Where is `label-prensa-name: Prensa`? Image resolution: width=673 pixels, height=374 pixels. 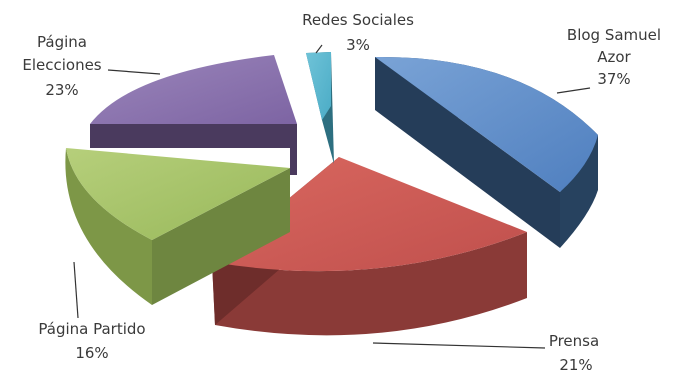 label-prensa-name: Prensa is located at coordinates (574, 341).